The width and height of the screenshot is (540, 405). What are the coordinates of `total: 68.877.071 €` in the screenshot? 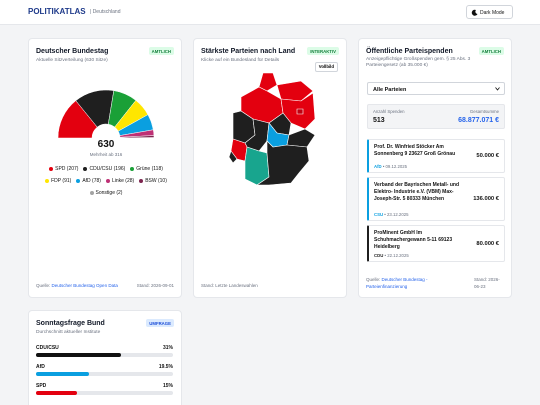 It's located at (478, 120).